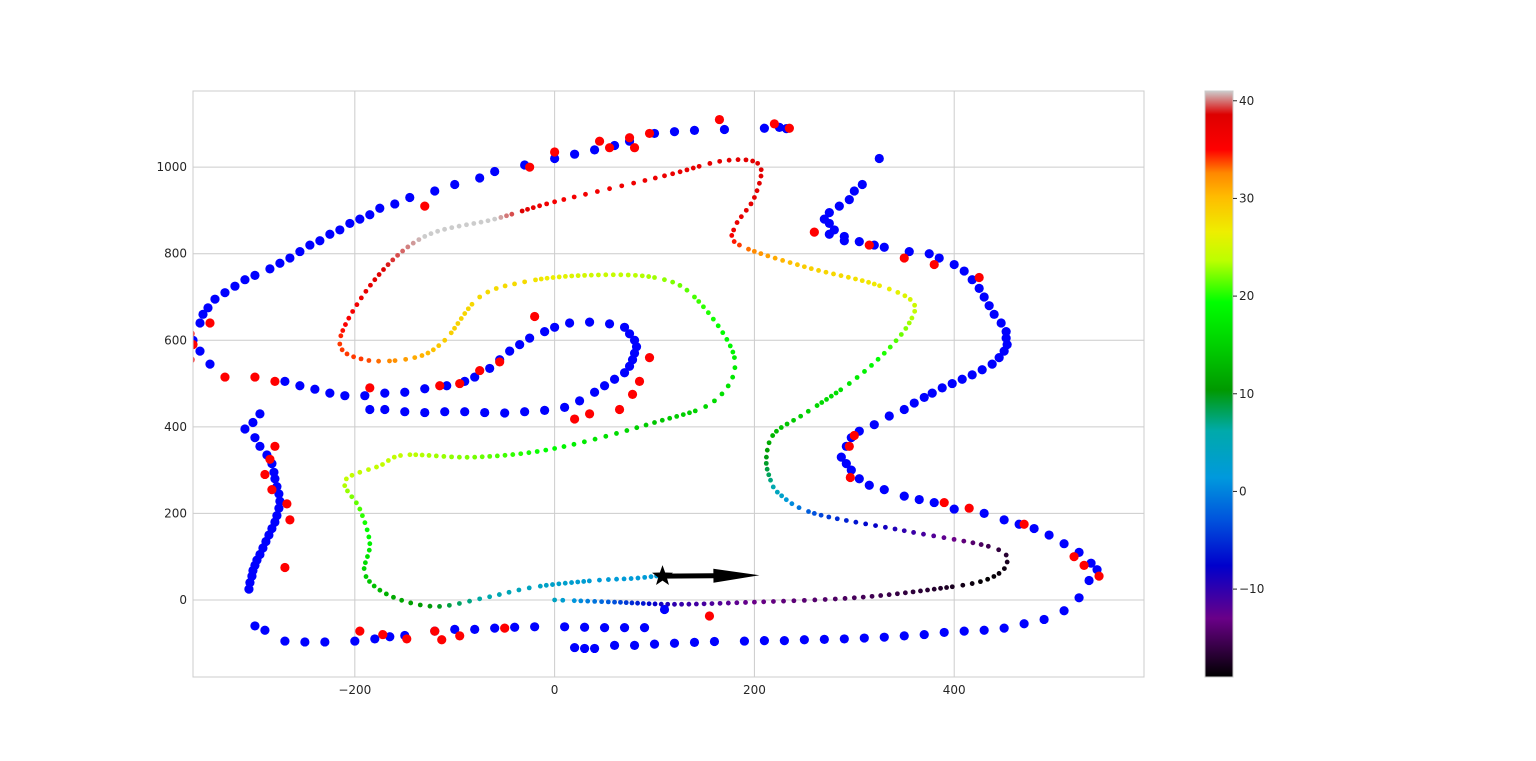  What do you see at coordinates (754, 690) in the screenshot?
I see `x-tick-label: 200` at bounding box center [754, 690].